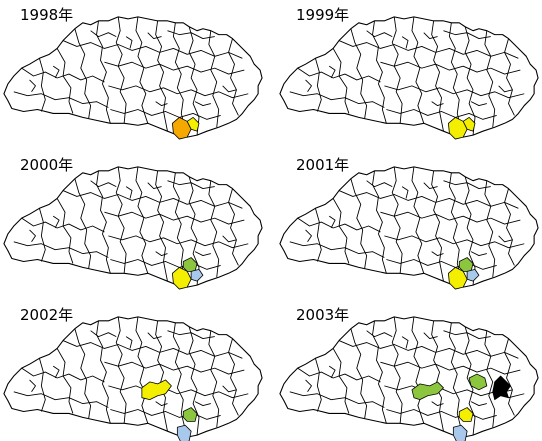 The image size is (542, 441). I want to click on highlight-east-central, so click(478, 382).